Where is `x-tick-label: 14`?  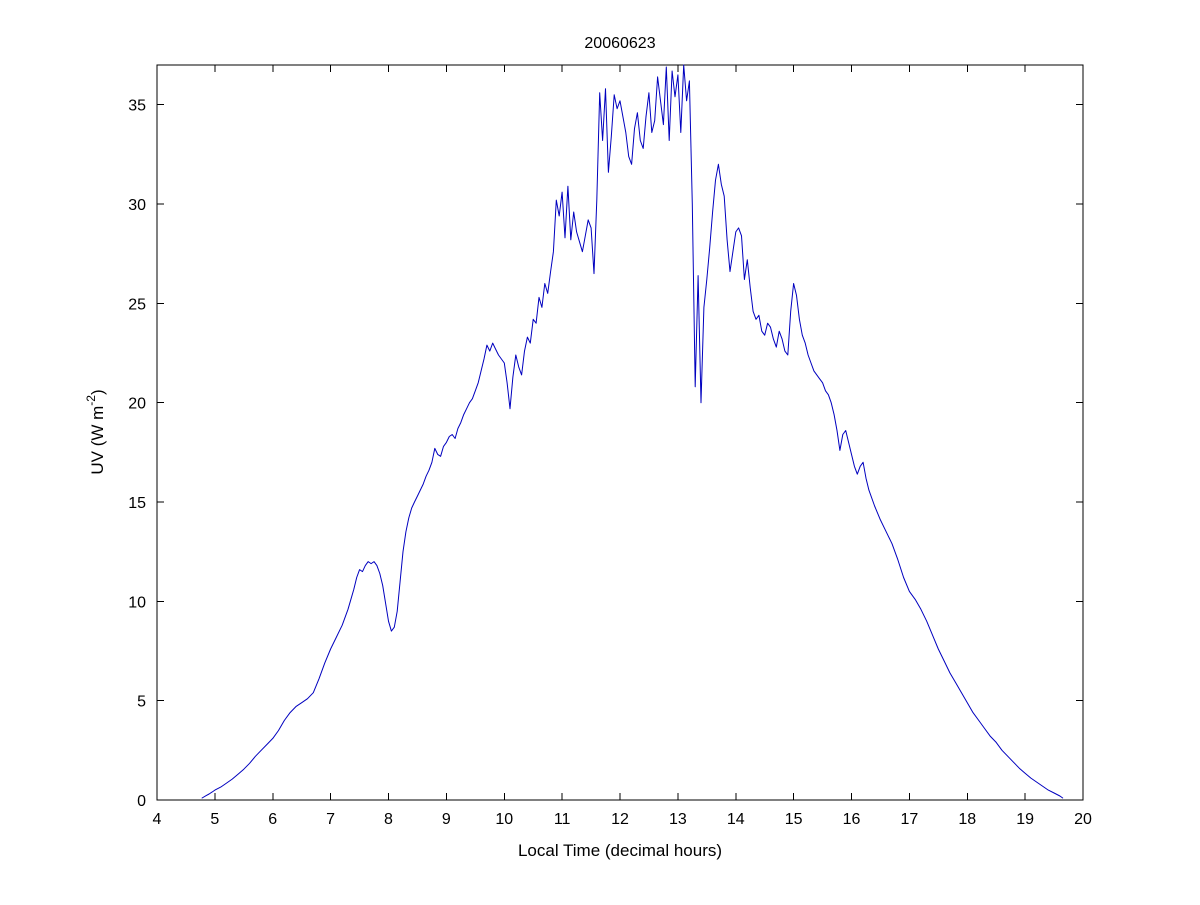
x-tick-label: 14 is located at coordinates (736, 819).